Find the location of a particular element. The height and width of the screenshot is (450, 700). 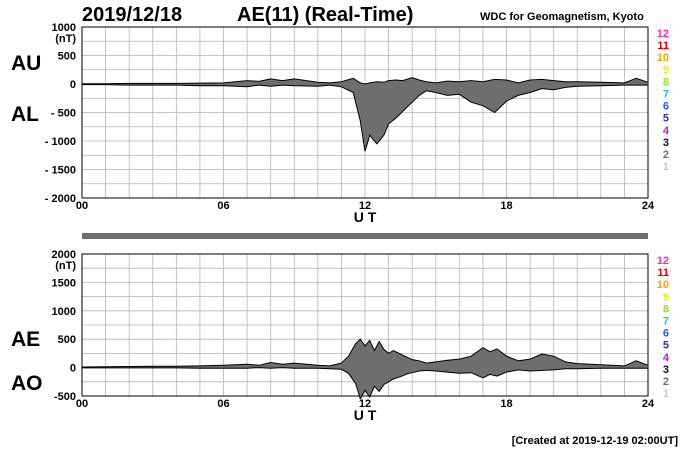

y-tick-label: - 1500 is located at coordinates (60, 171).